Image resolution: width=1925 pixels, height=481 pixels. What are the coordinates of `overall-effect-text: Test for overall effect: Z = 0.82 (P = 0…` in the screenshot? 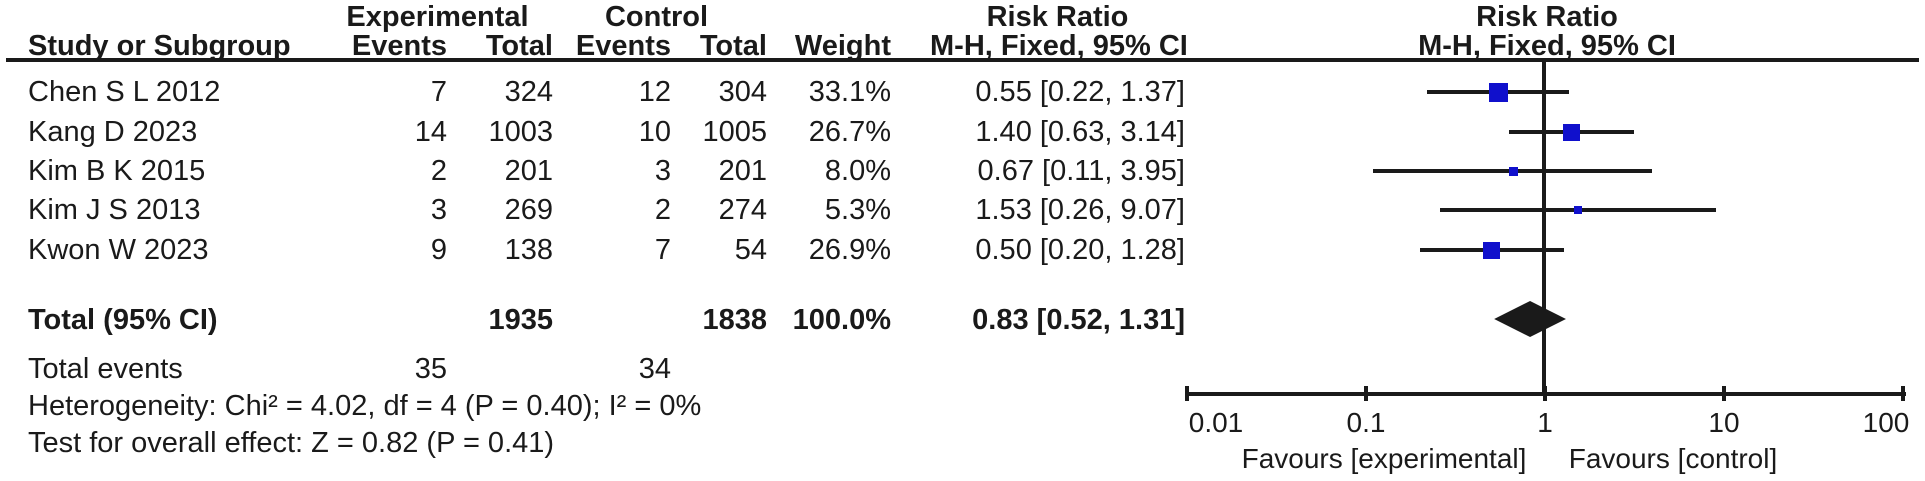 It's located at (291, 443).